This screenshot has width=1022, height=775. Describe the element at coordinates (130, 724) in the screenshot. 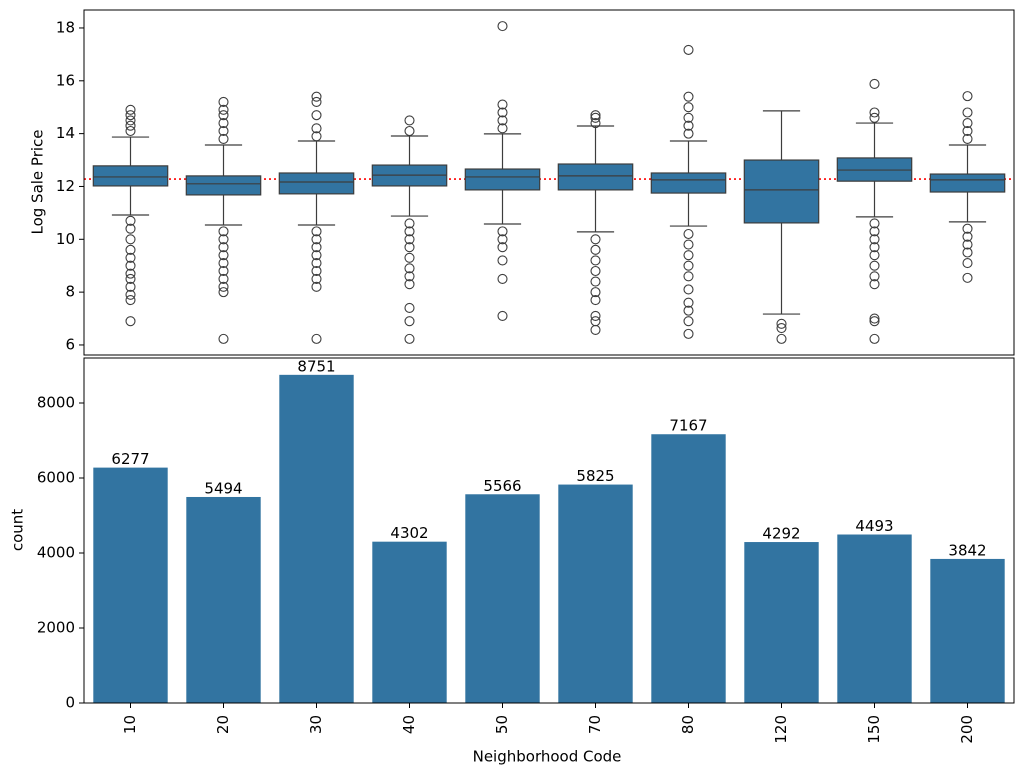

I see `x-tick-label: 10` at that location.